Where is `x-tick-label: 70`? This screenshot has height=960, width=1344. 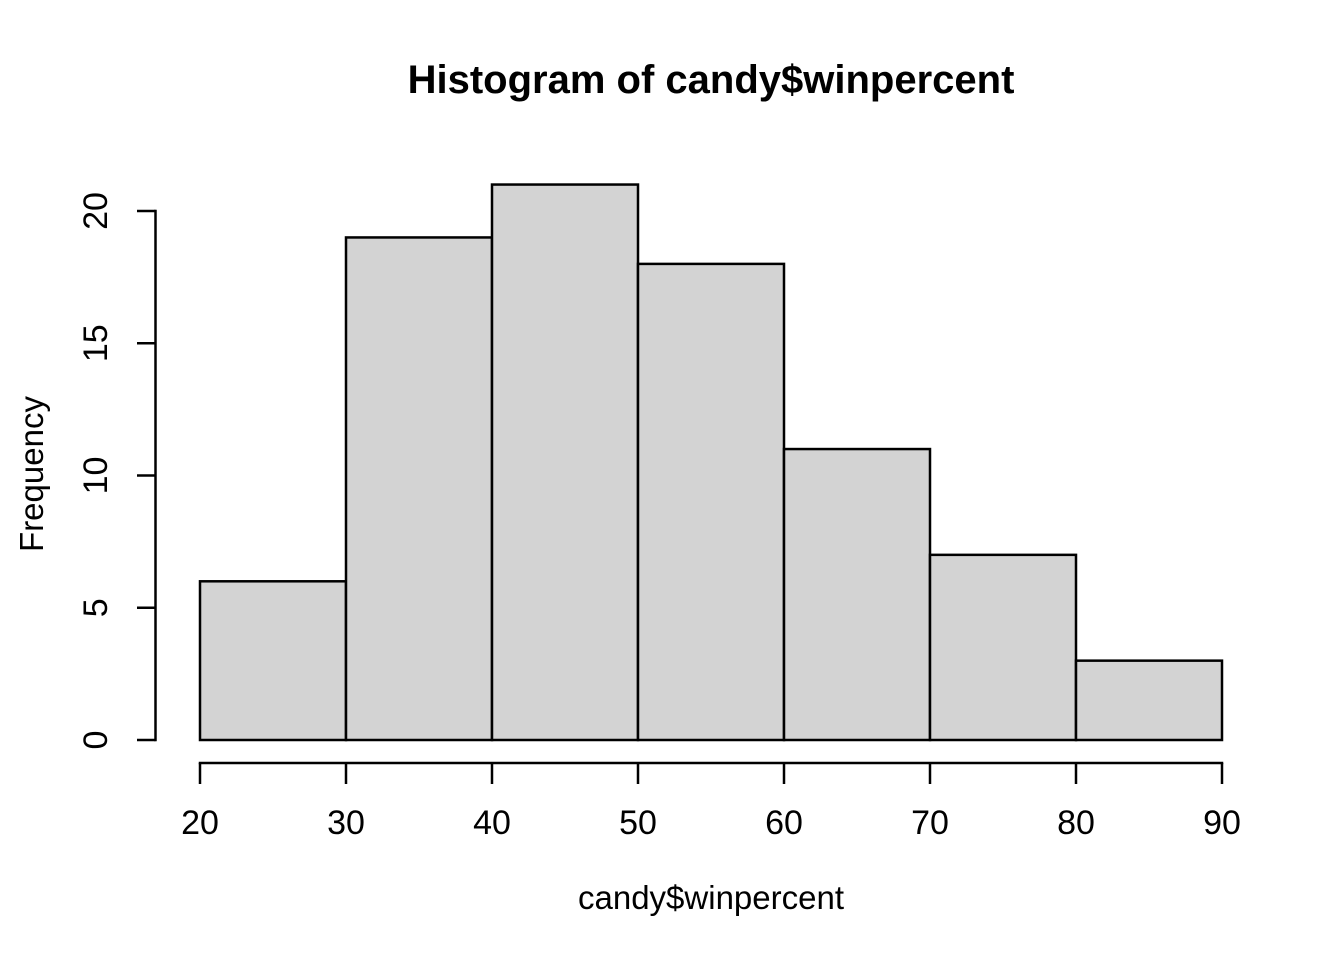
x-tick-label: 70 is located at coordinates (930, 823).